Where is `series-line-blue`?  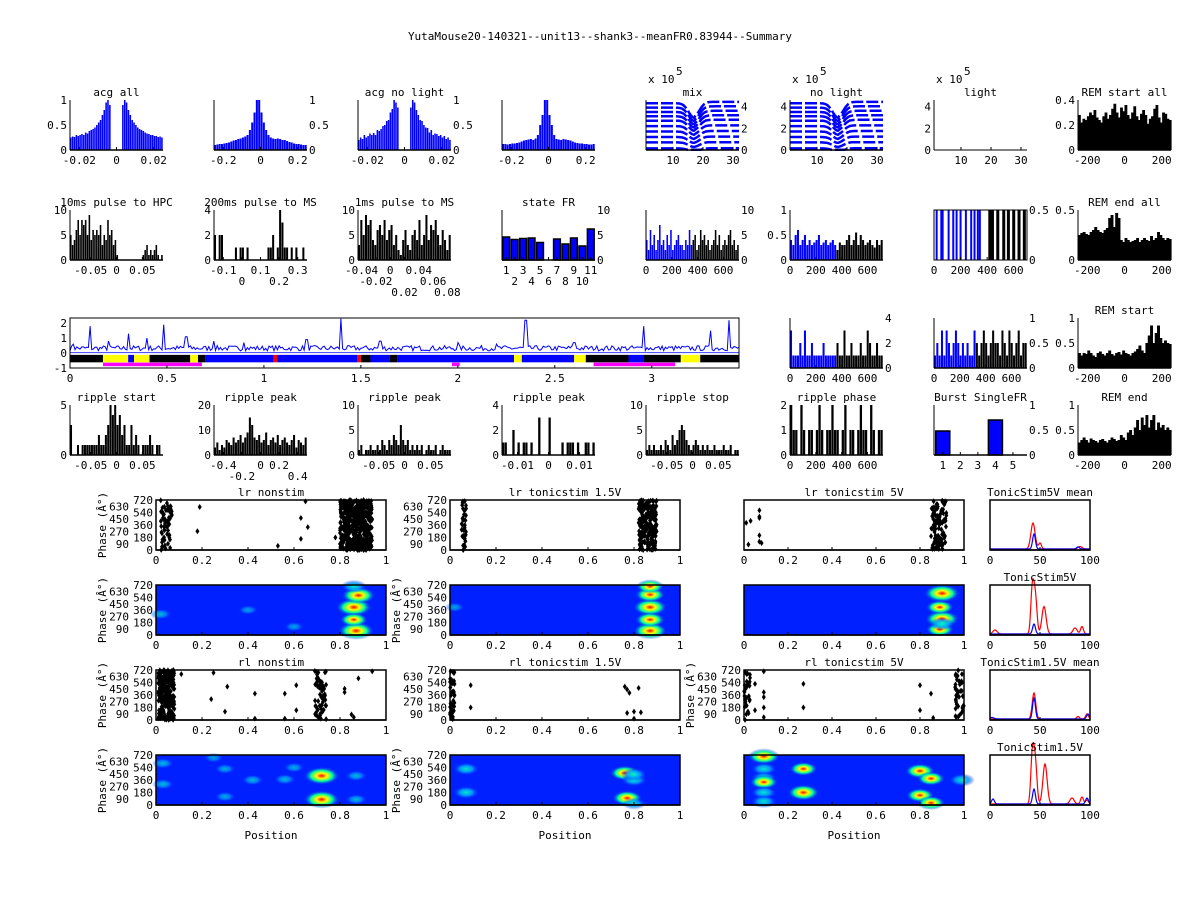
series-line-blue is located at coordinates (1040, 541).